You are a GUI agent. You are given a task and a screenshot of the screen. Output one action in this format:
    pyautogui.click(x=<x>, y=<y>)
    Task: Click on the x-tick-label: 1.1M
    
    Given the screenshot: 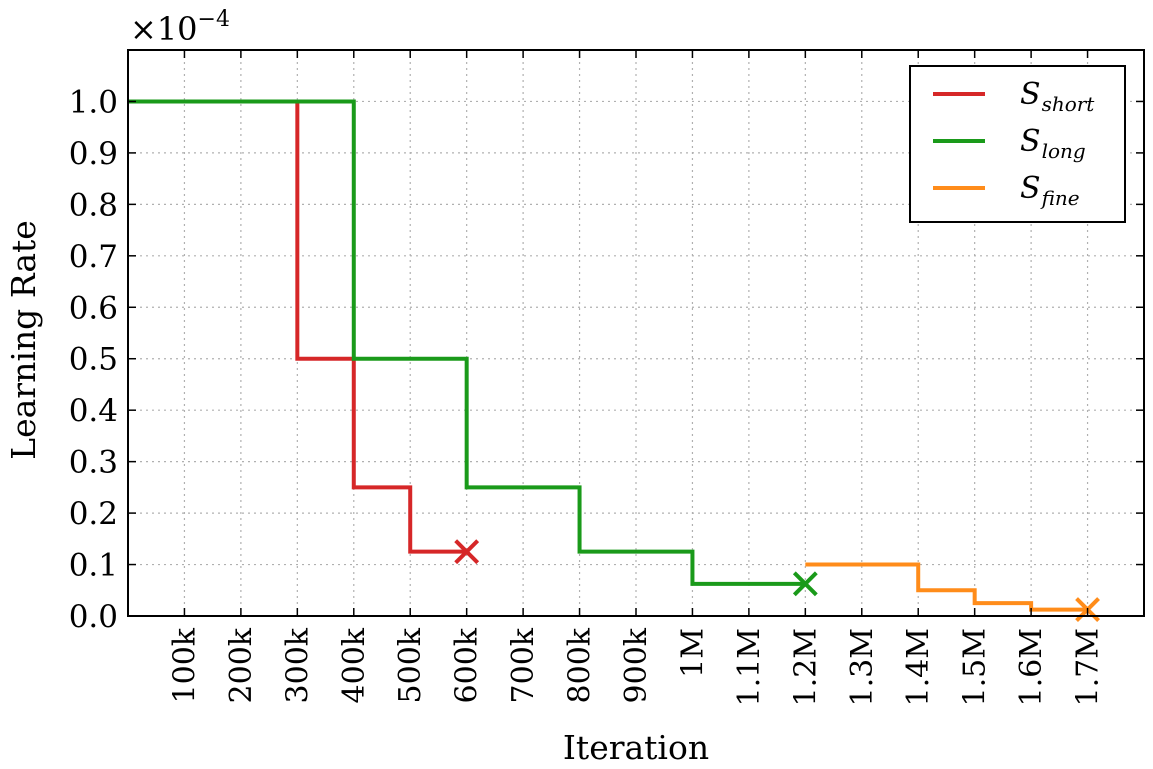 What is the action you would take?
    pyautogui.click(x=749, y=667)
    